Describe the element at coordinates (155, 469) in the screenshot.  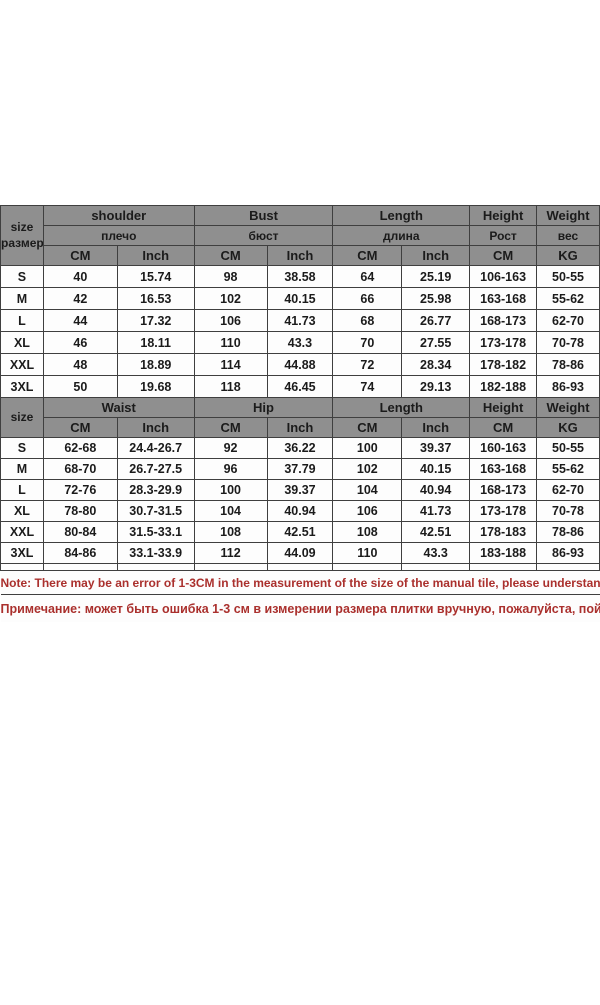
I see `value-cell: 26.7-27.5` at that location.